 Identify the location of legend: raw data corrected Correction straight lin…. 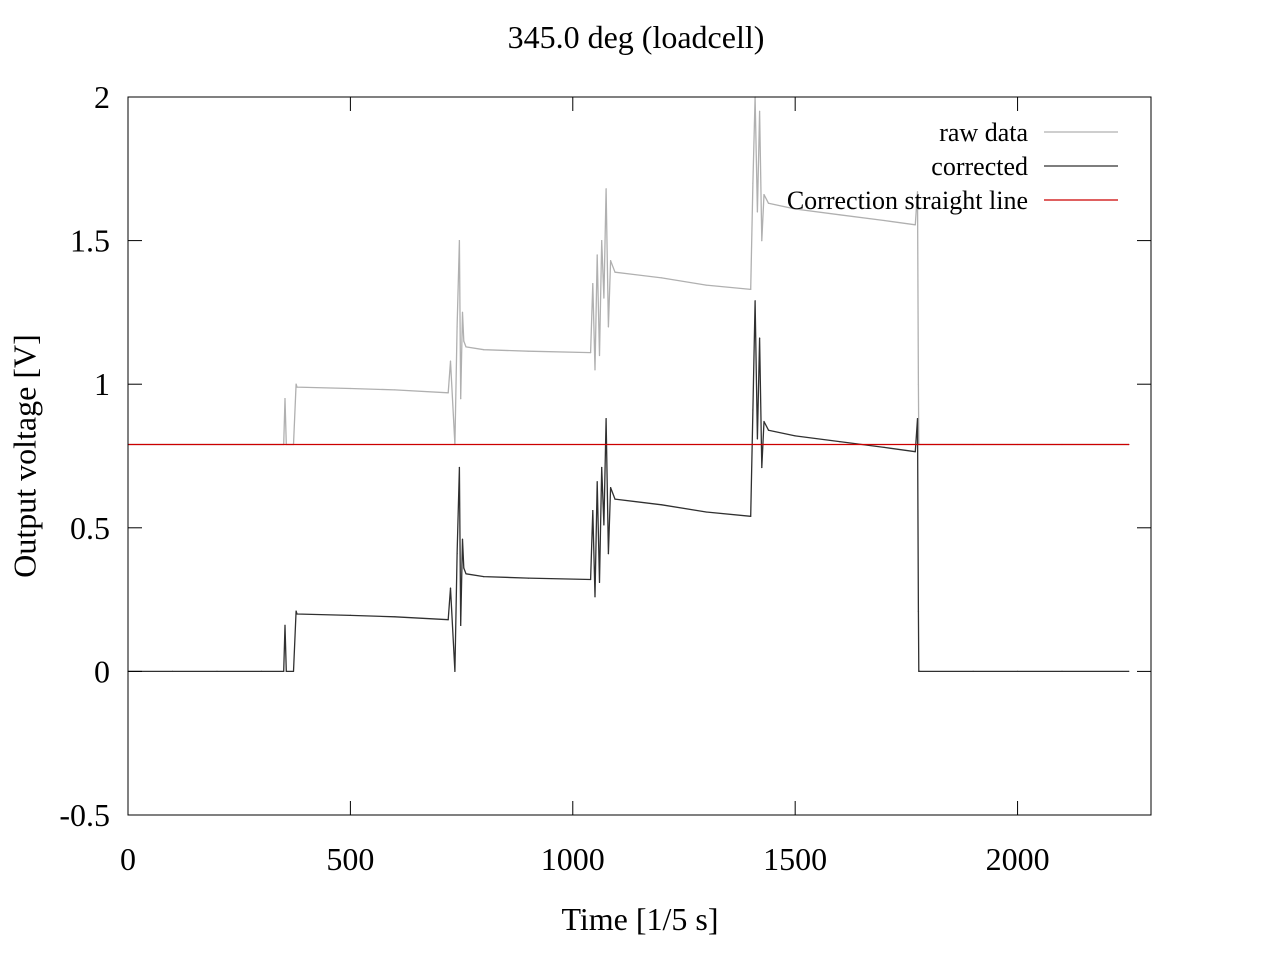
(952, 166).